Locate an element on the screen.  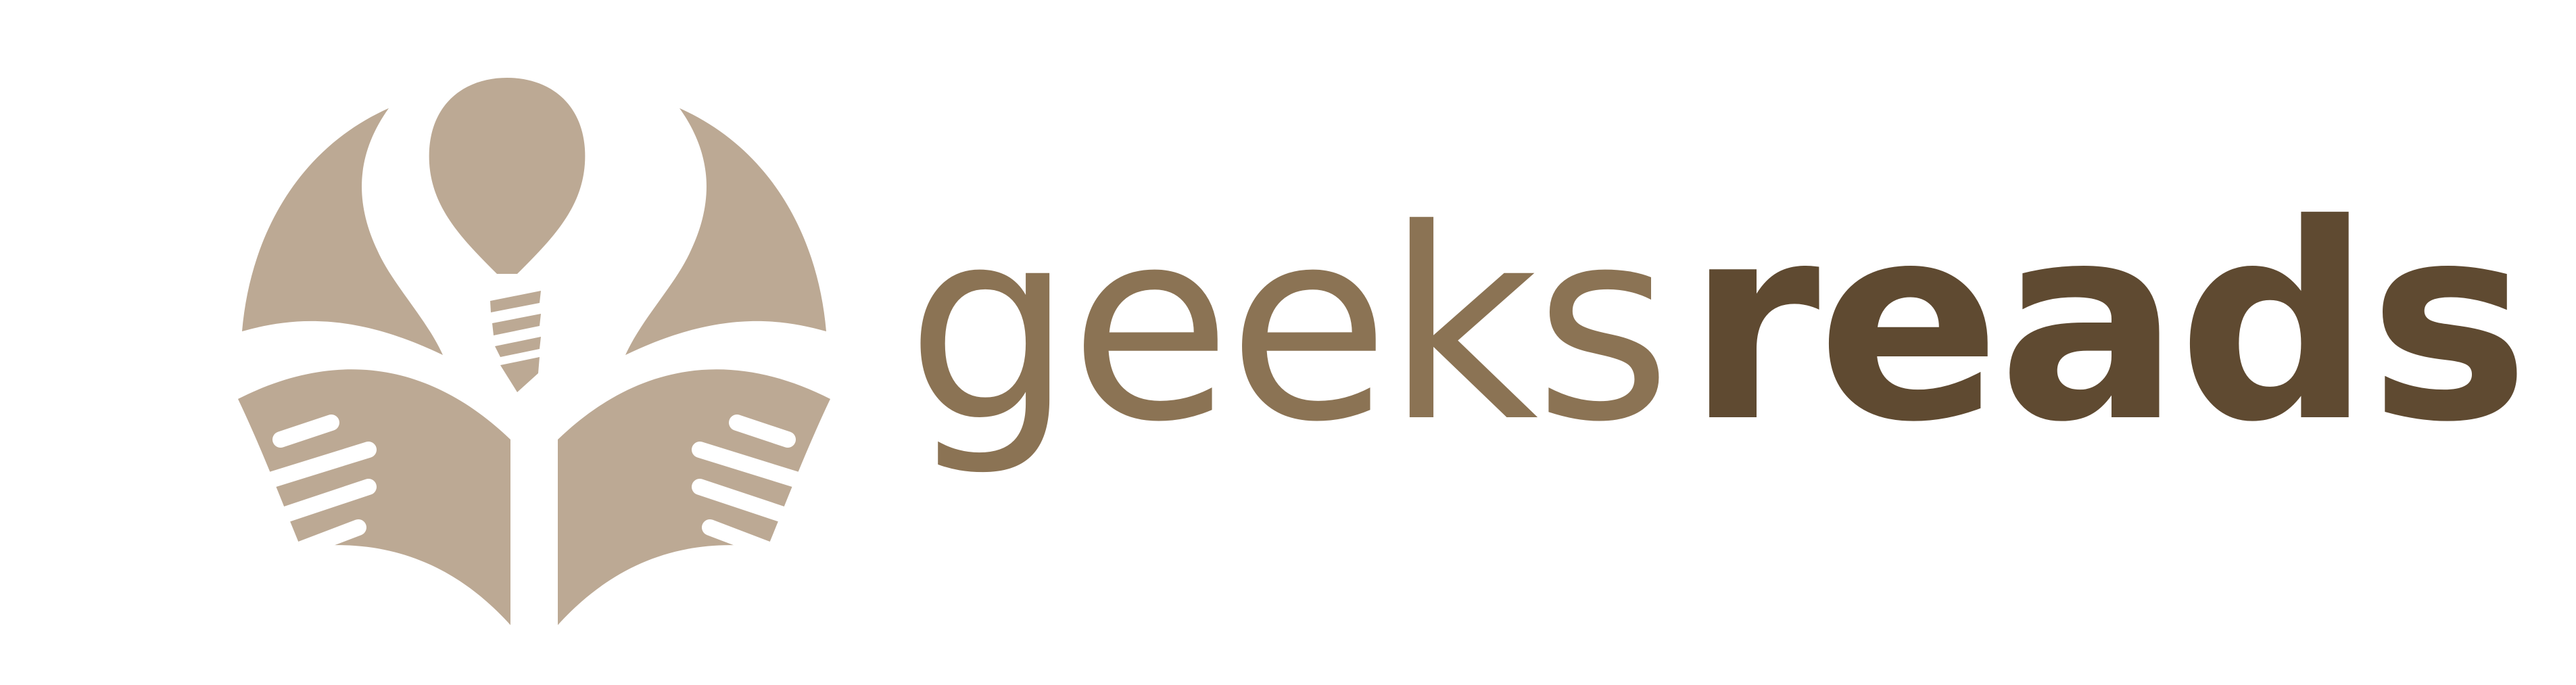
bulb-tip is located at coordinates (520, 374).